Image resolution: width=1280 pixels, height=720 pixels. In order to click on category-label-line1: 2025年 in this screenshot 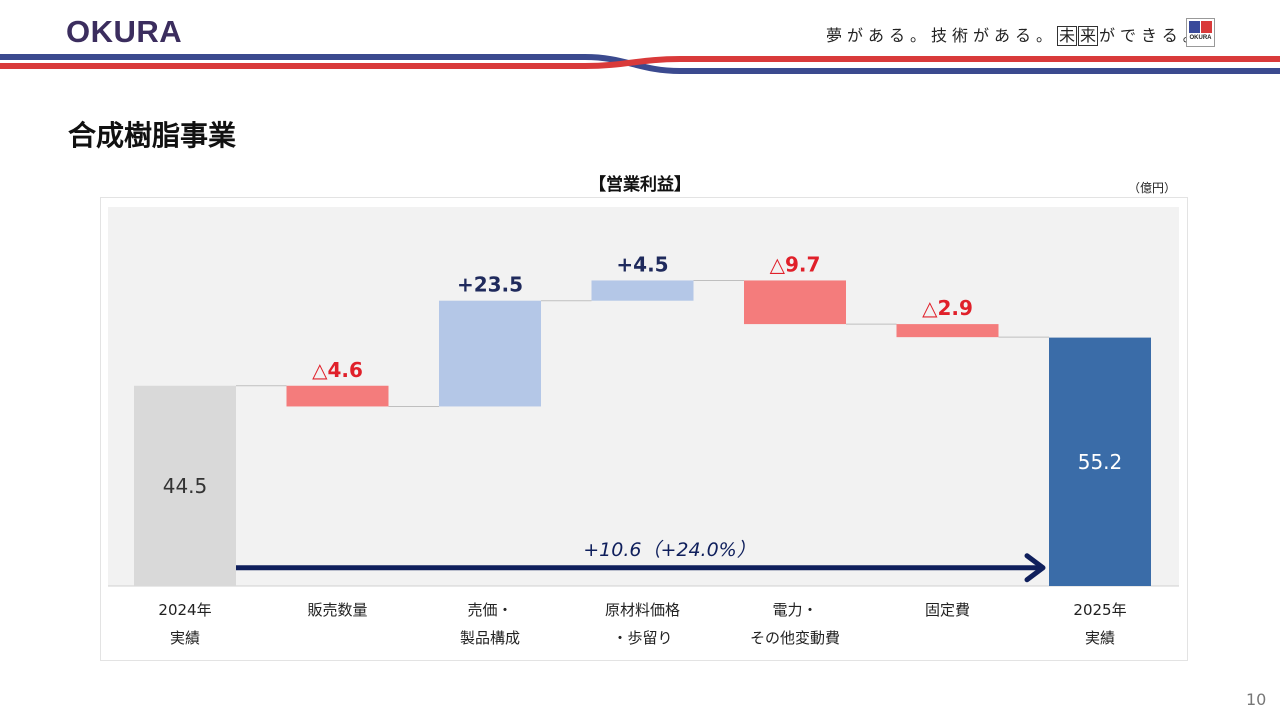, I will do `click(1100, 610)`.